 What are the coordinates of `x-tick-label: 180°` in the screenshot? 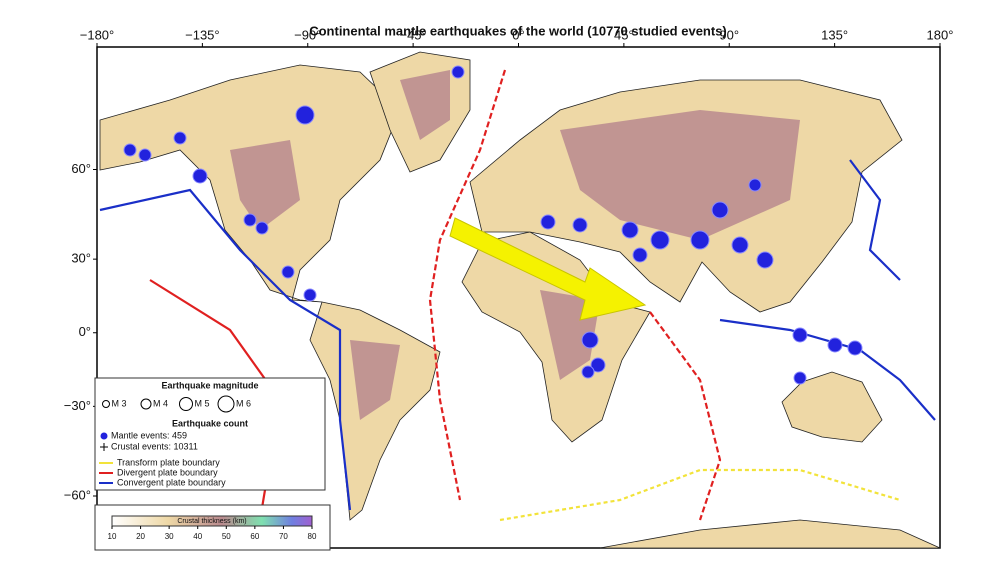 It's located at (940, 34).